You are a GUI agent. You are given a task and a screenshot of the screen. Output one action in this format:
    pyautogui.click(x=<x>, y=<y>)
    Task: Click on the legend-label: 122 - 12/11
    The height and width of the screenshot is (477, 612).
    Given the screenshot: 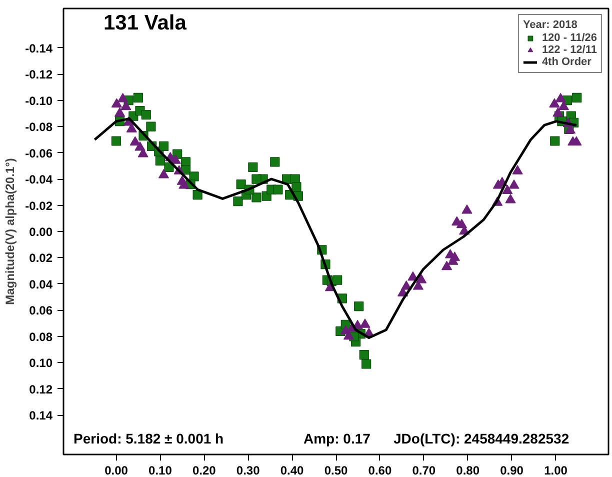 What is the action you would take?
    pyautogui.click(x=569, y=50)
    